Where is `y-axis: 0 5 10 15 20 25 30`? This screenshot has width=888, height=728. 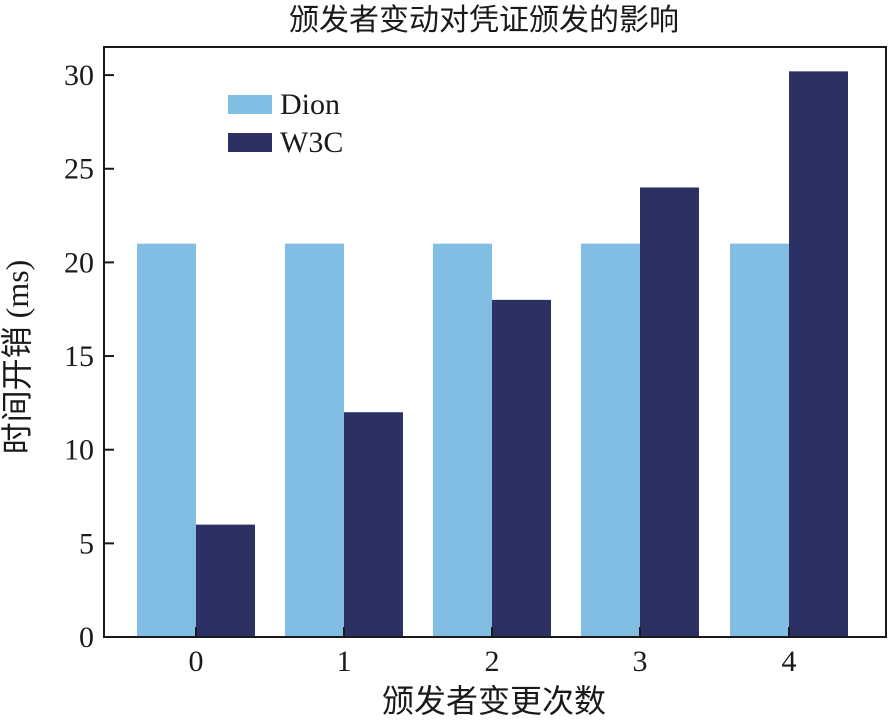 y-axis: 0 5 10 15 20 25 30 is located at coordinates (89, 356).